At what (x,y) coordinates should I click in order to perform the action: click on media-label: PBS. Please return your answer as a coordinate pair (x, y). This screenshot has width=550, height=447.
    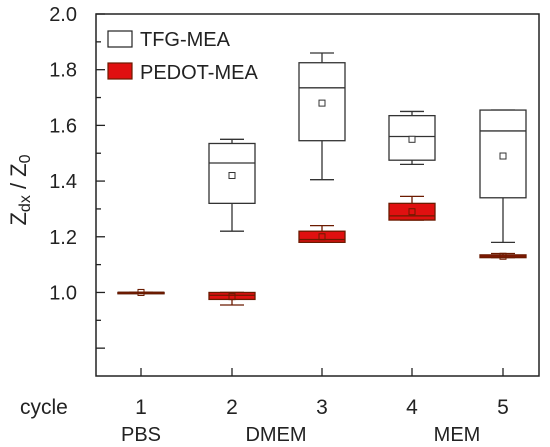
    Looking at the image, I should click on (141, 435).